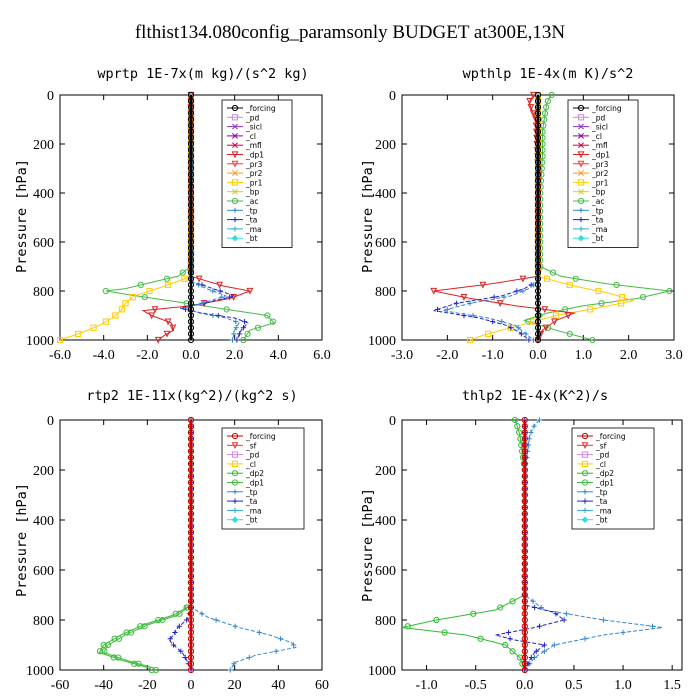 The width and height of the screenshot is (700, 700). What do you see at coordinates (385, 292) in the screenshot?
I see `y-tick-label: 800` at bounding box center [385, 292].